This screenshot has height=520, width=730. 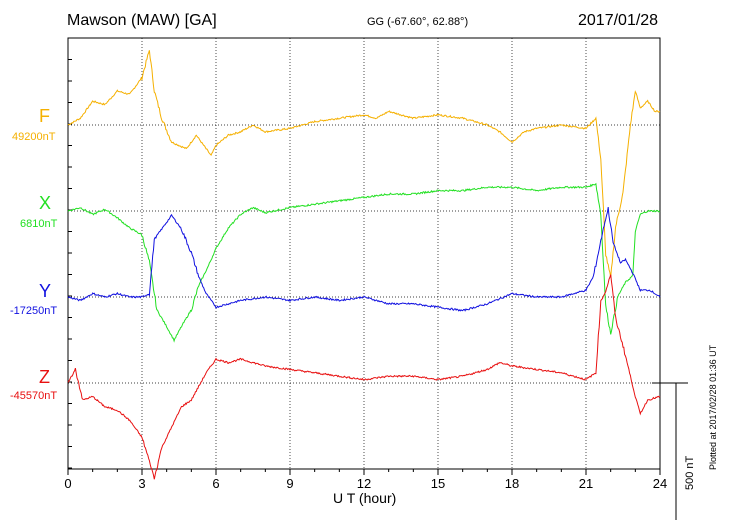 What do you see at coordinates (44, 116) in the screenshot?
I see `series-label-f: F` at bounding box center [44, 116].